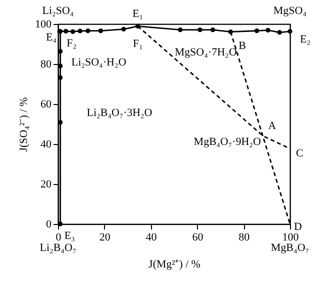 The image size is (326, 282). I want to click on annotation: MgSO₄·7H₂O, so click(205, 52).